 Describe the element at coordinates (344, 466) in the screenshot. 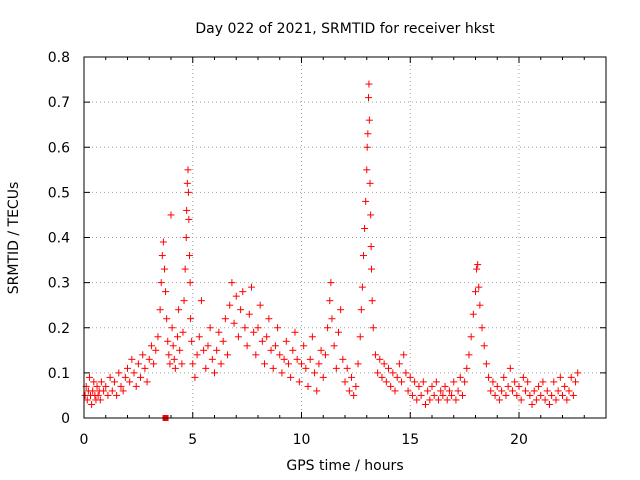

I see `x-axis-title: GPS time / hours` at that location.